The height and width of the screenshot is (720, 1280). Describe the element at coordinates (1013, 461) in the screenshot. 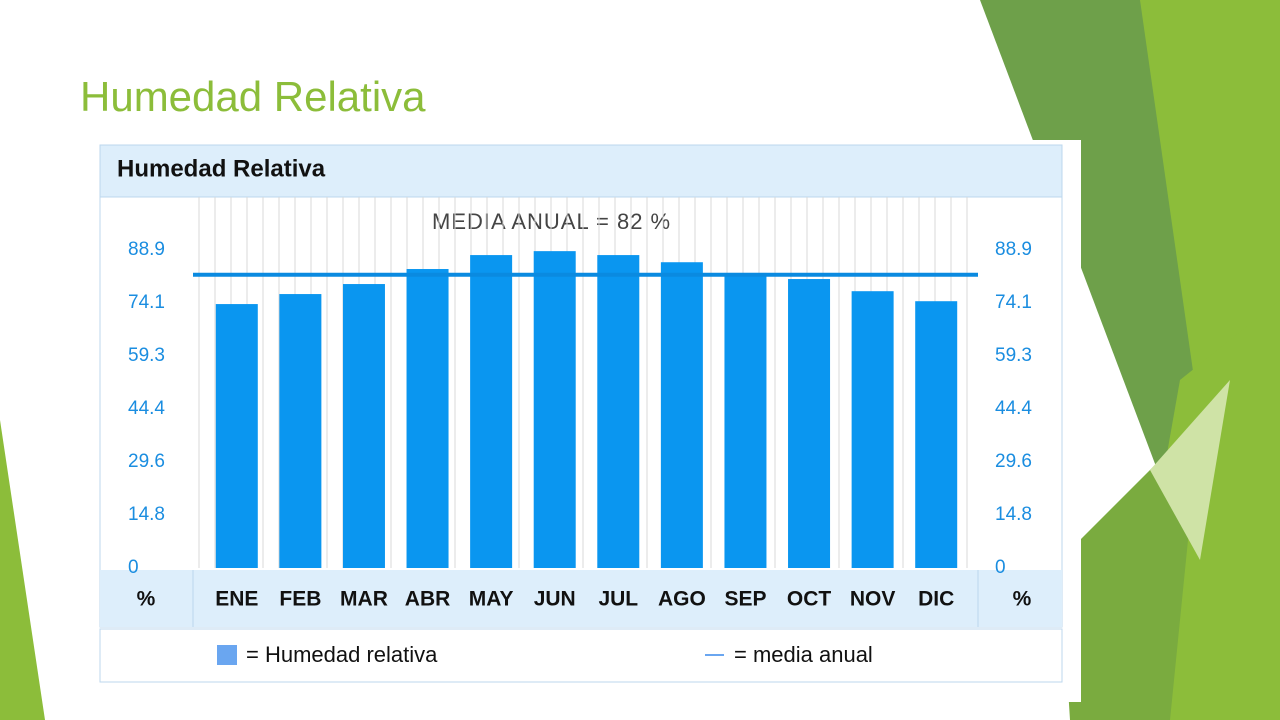

I see `y2-tick-label: 29.6` at that location.